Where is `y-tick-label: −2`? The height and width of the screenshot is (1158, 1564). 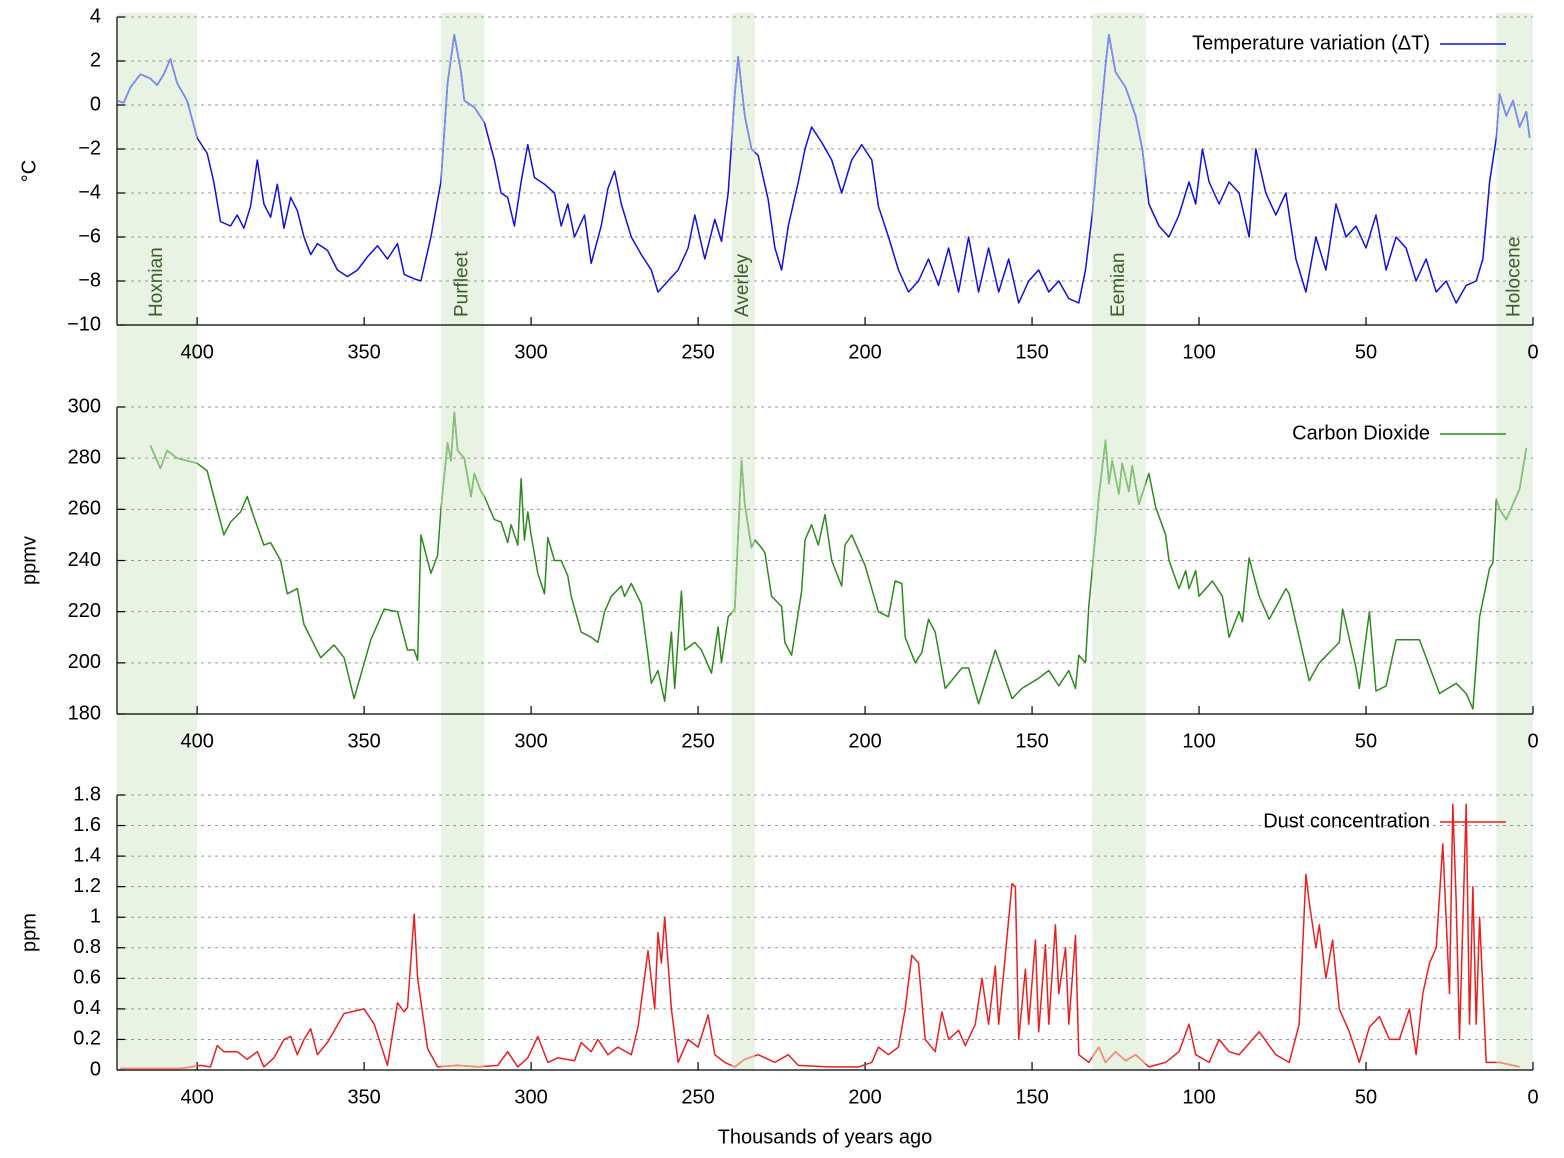
y-tick-label: −2 is located at coordinates (89, 148).